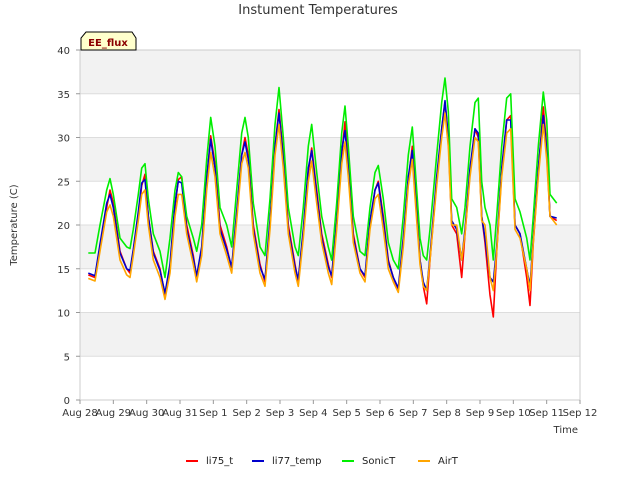 The width and height of the screenshot is (640, 480). I want to click on chart-title: Instument Temperatures, so click(318, 10).